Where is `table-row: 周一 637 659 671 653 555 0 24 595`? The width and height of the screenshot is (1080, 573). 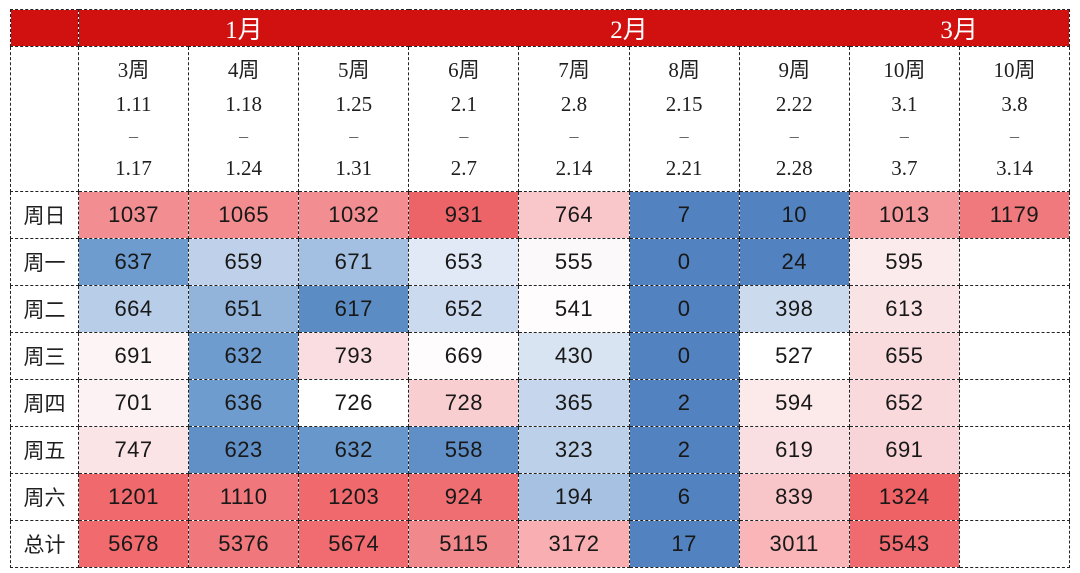
table-row: 周一 637 659 671 653 555 0 24 595 is located at coordinates (540, 262).